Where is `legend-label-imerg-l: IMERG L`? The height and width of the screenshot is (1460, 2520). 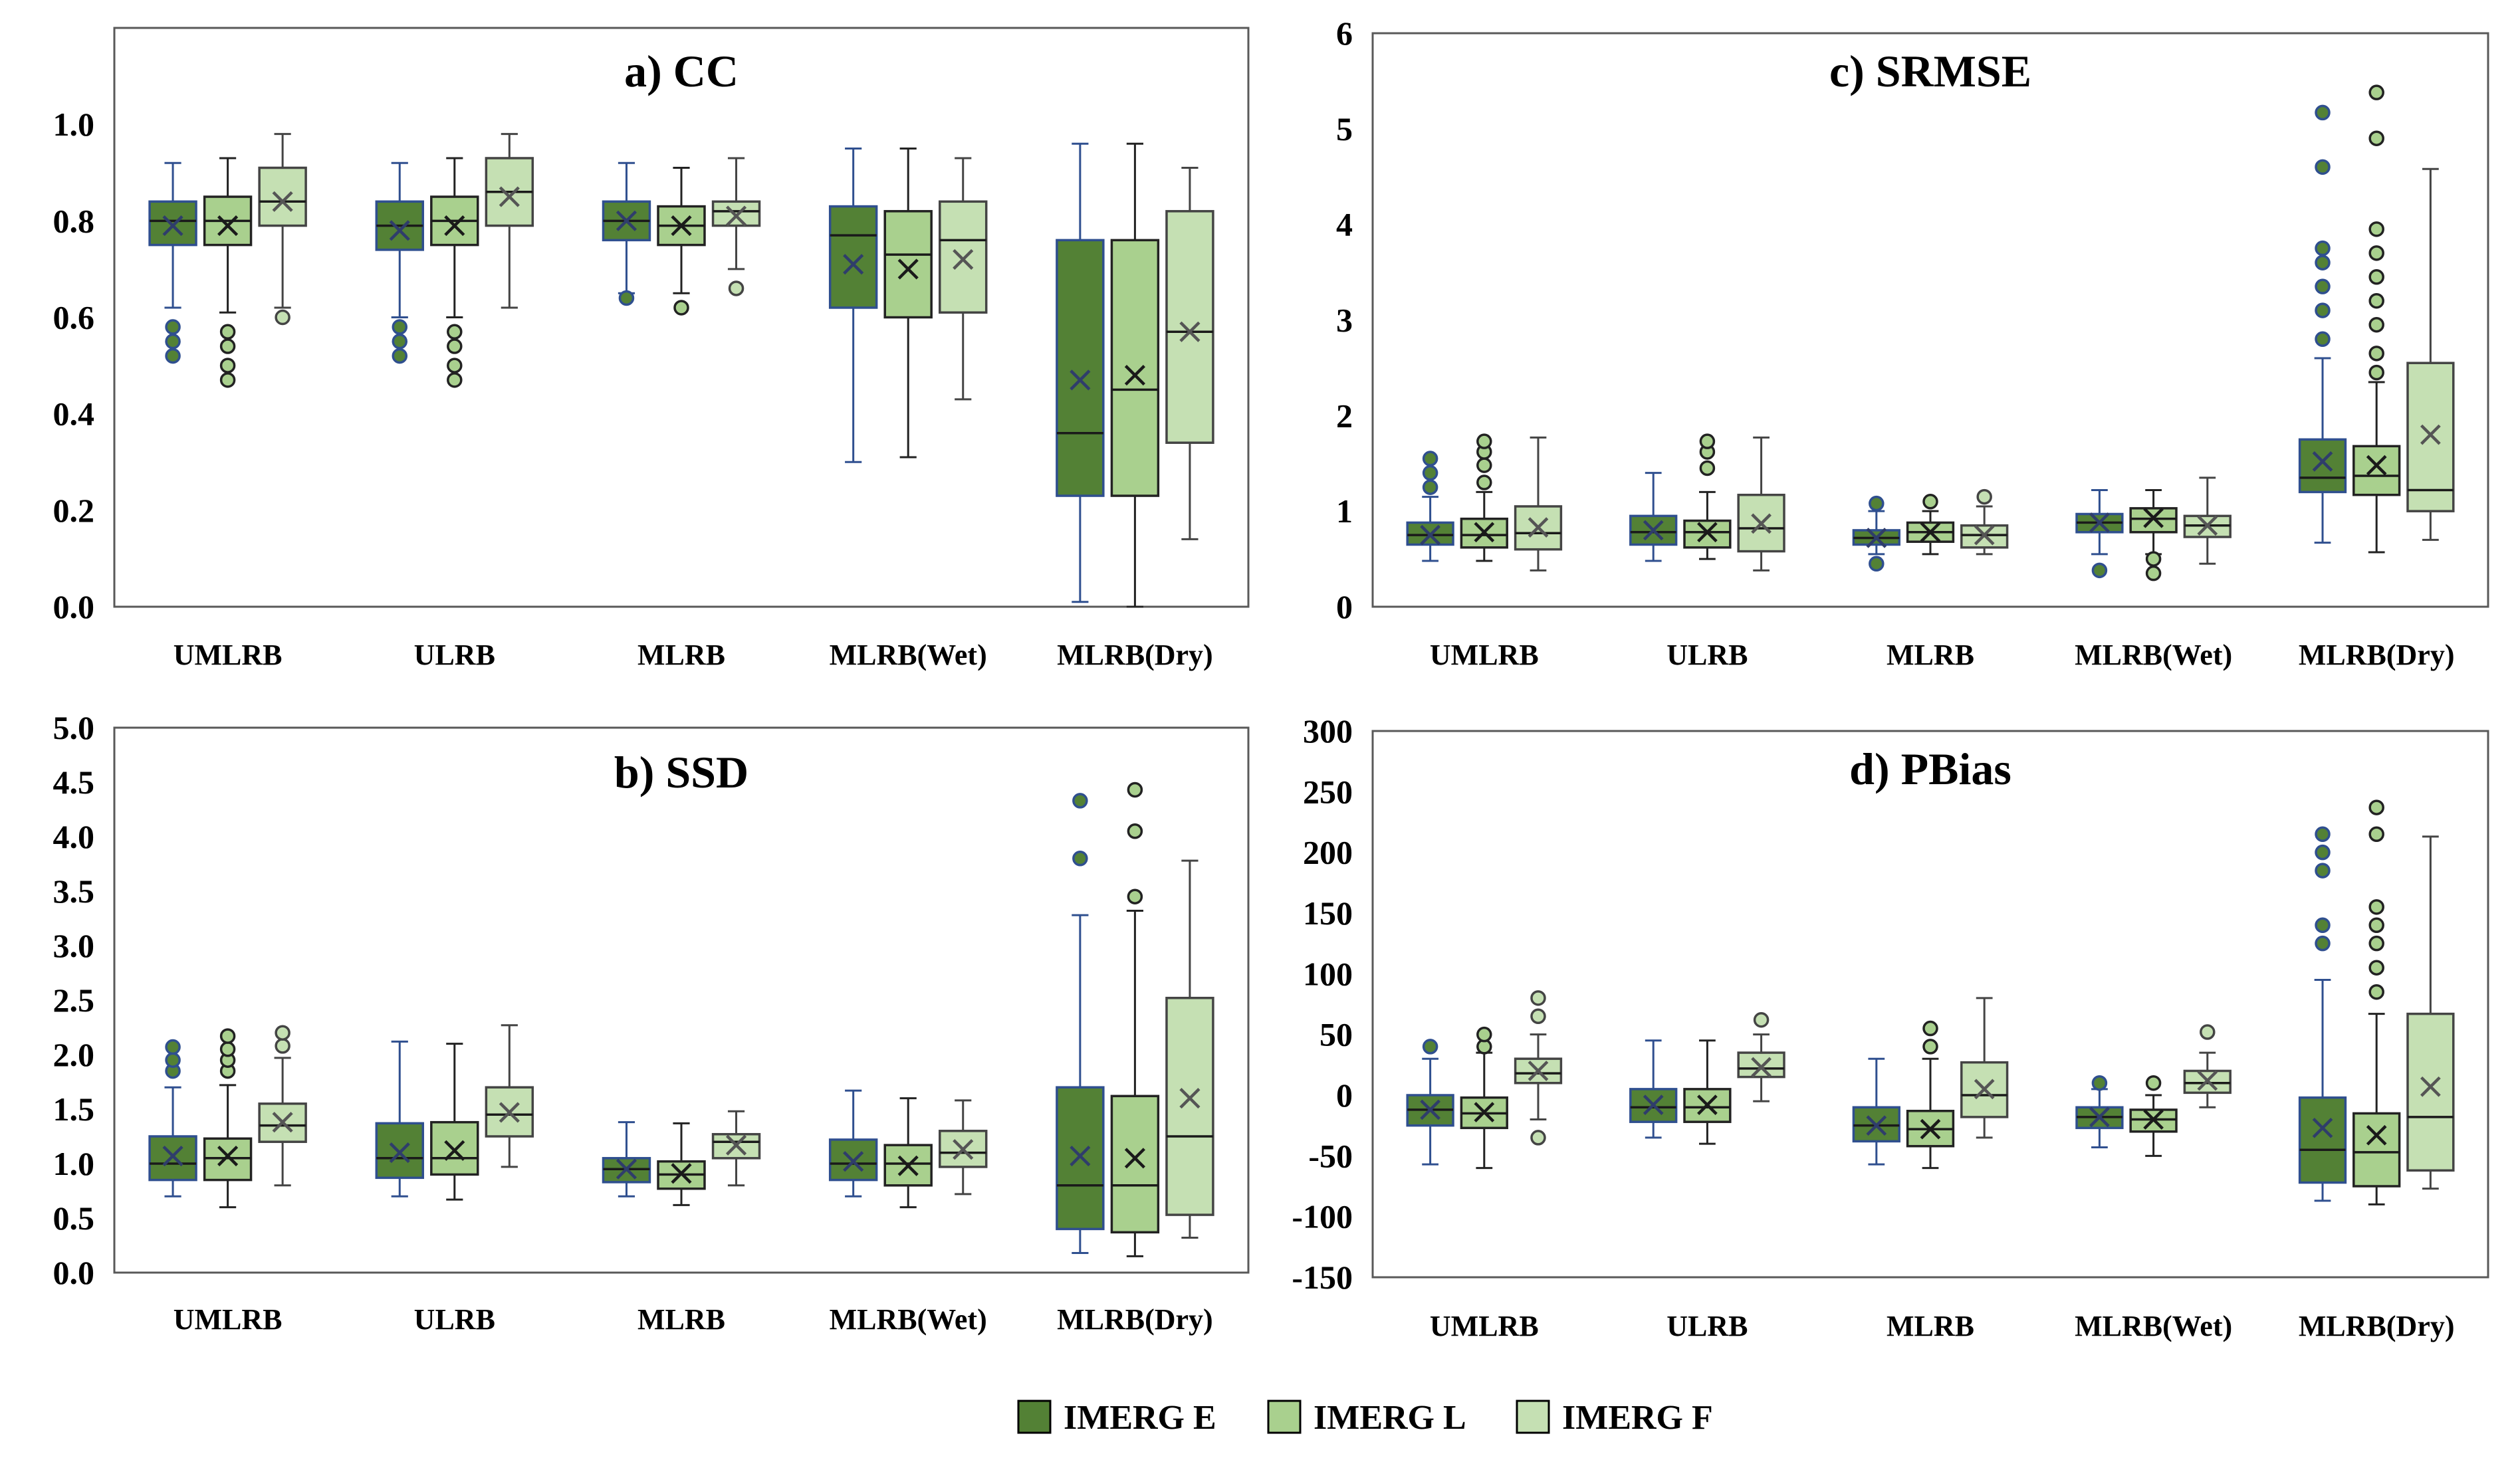
legend-label-imerg-l: IMERG L is located at coordinates (1390, 1418).